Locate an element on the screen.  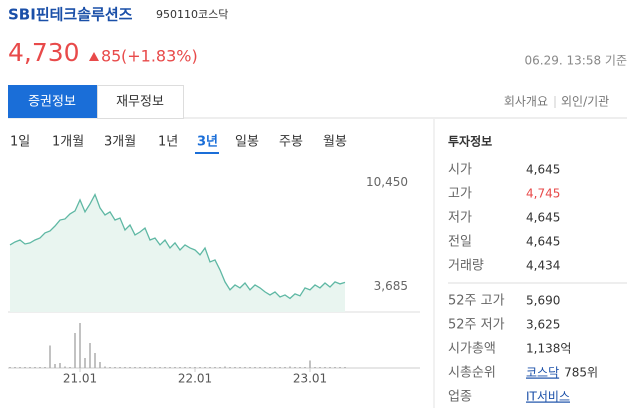
timestamp: 06.29. 13:58 기준 is located at coordinates (576, 61).